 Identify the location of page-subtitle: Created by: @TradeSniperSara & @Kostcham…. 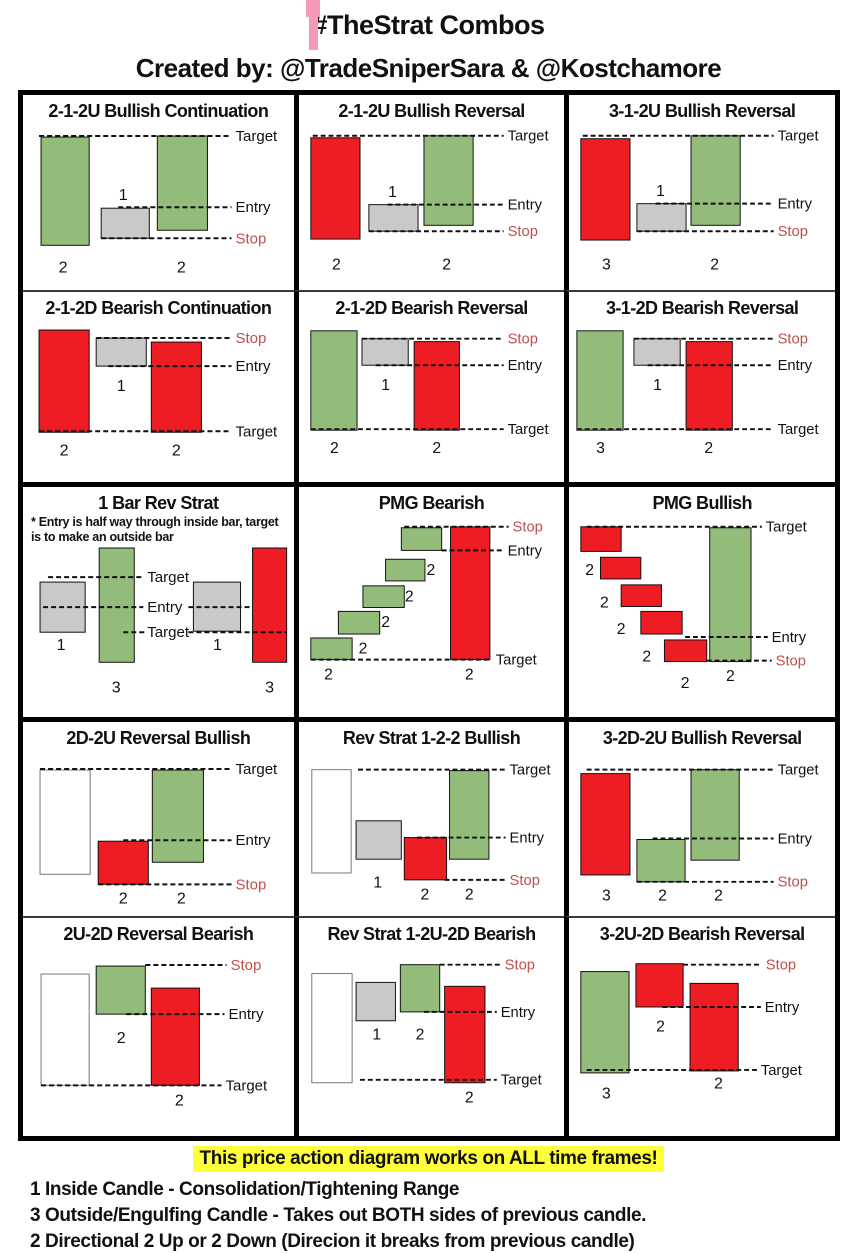
(428, 68).